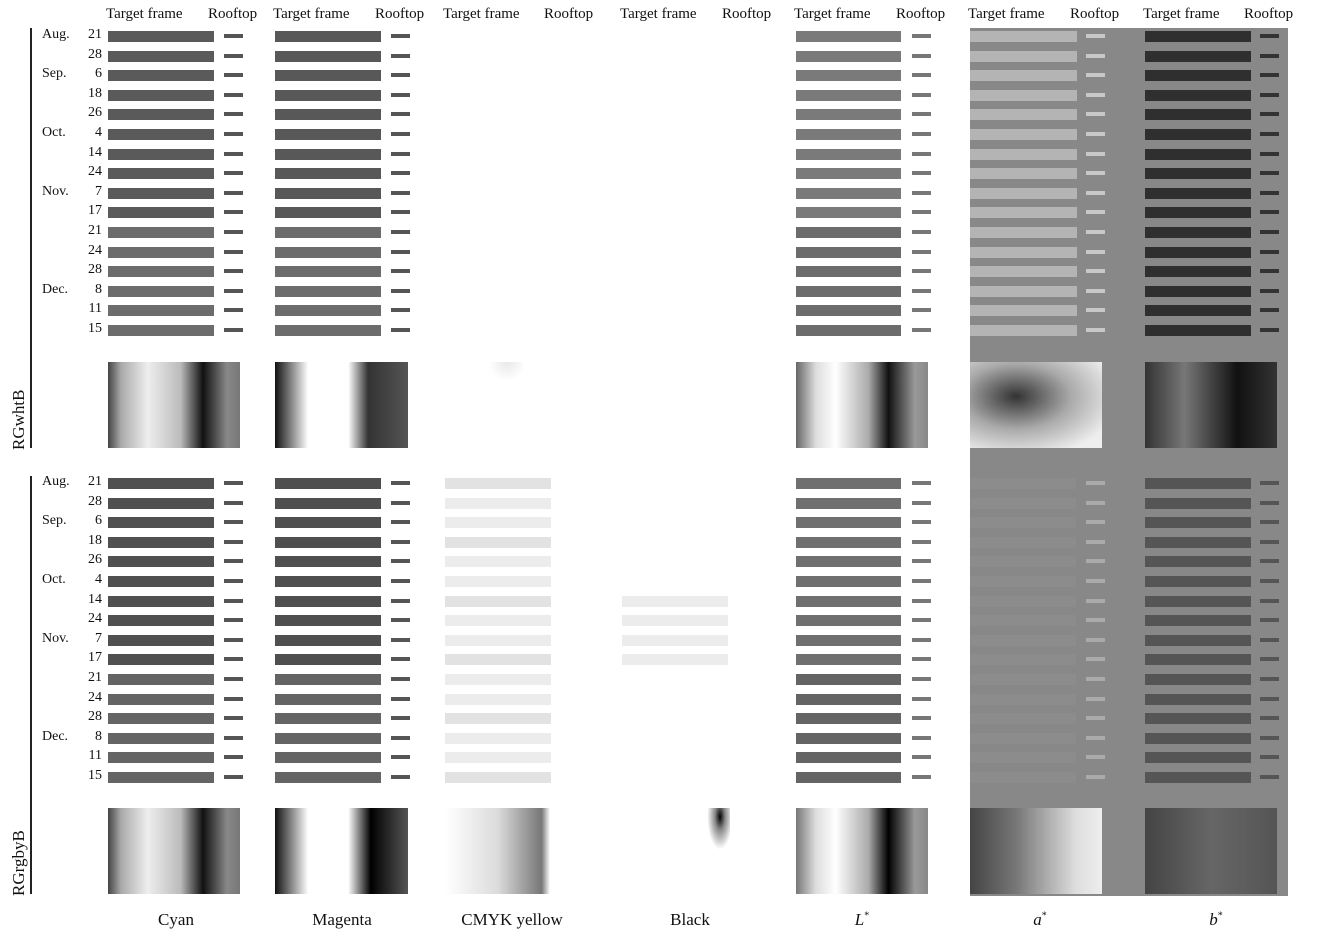 Image resolution: width=1318 pixels, height=932 pixels. What do you see at coordinates (95, 677) in the screenshot?
I see `date-label: 21` at bounding box center [95, 677].